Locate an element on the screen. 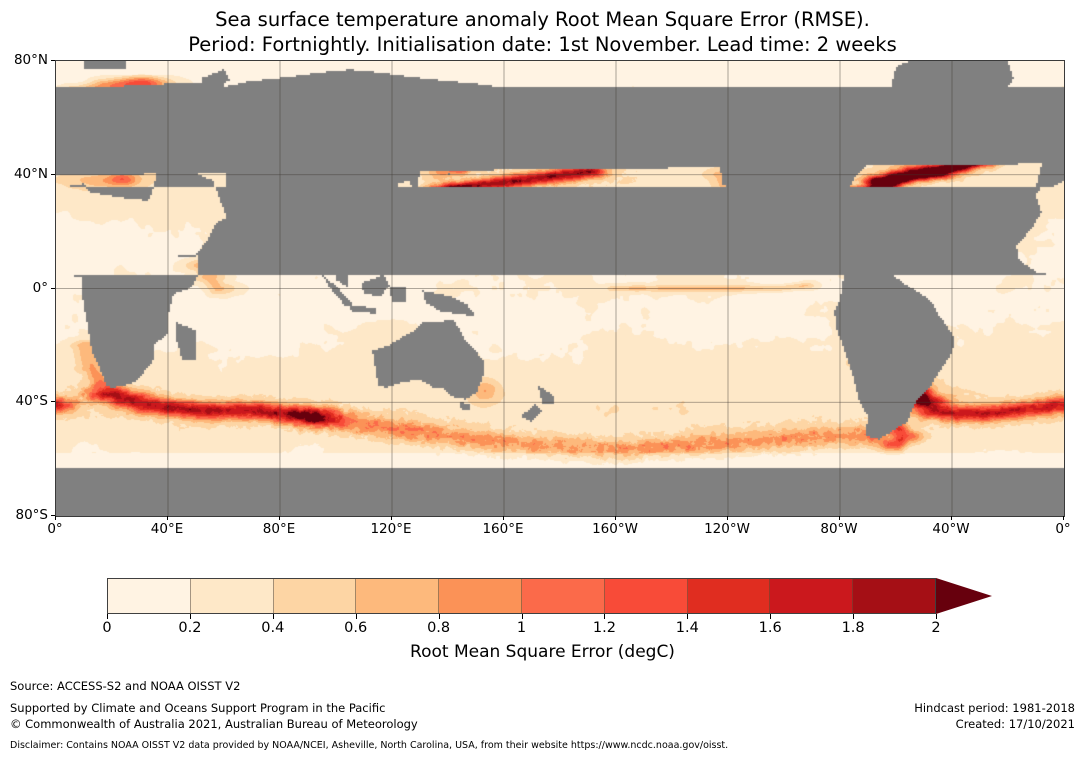 This screenshot has width=1085, height=781. x-tick-label: 120°E is located at coordinates (391, 529).